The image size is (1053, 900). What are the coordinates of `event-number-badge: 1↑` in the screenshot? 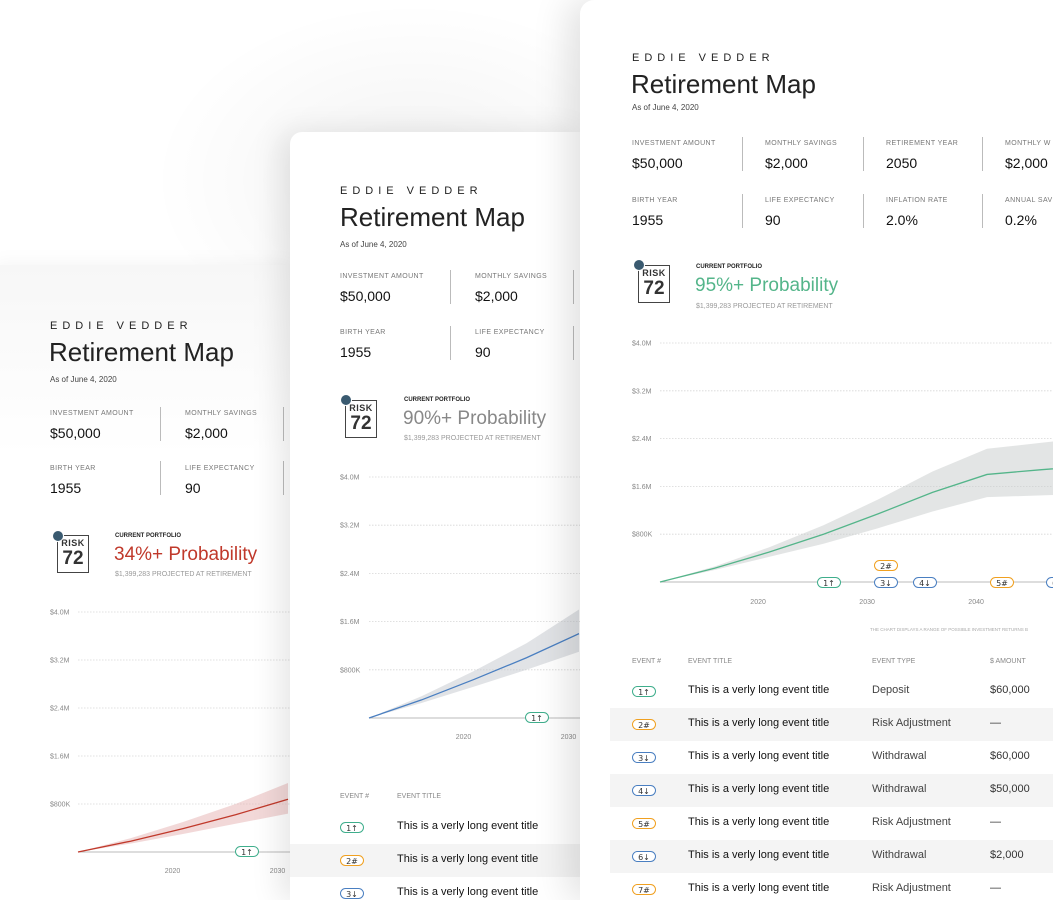 It's located at (644, 691).